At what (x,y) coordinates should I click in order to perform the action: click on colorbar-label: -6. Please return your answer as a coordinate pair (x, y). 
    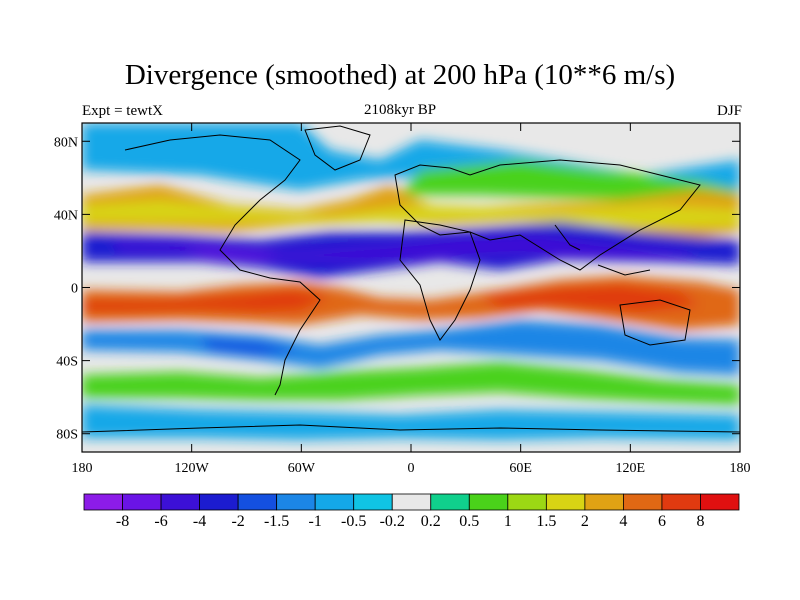
    Looking at the image, I should click on (160, 521).